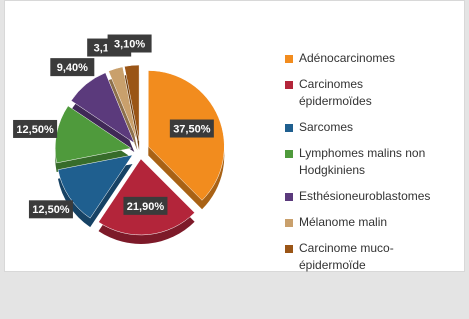  What do you see at coordinates (326, 127) in the screenshot?
I see `legend-label: Sarcomes` at bounding box center [326, 127].